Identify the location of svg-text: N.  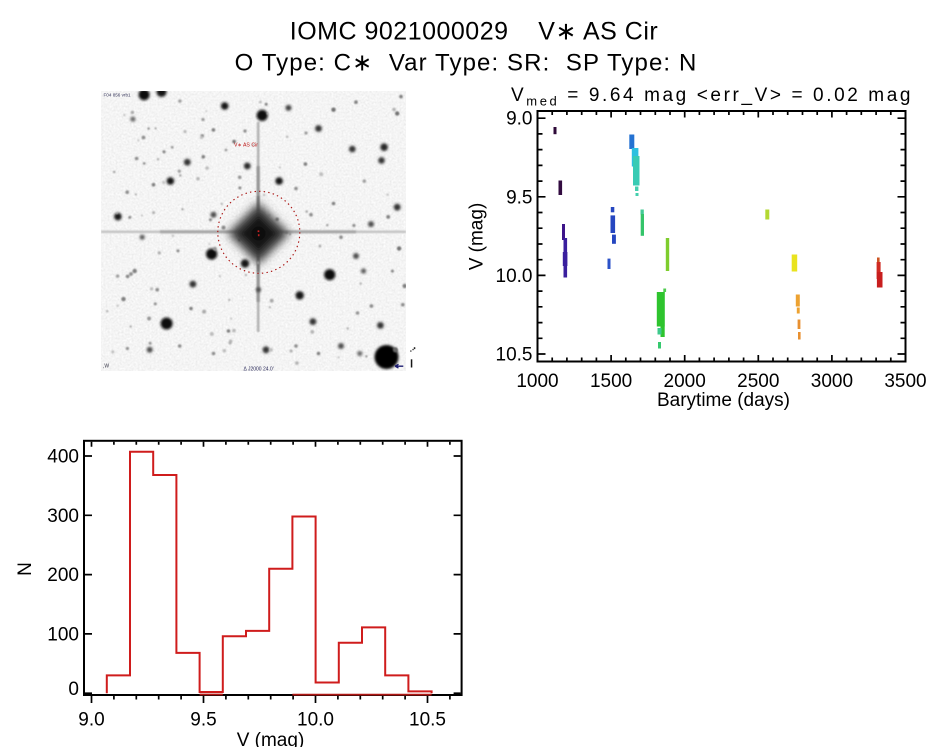
(25, 569).